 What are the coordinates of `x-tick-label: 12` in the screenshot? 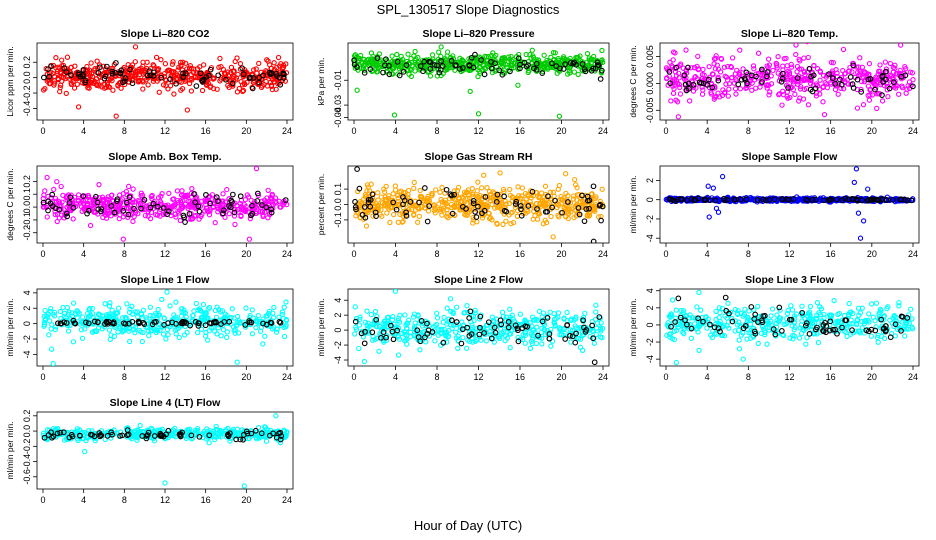 It's located at (789, 131).